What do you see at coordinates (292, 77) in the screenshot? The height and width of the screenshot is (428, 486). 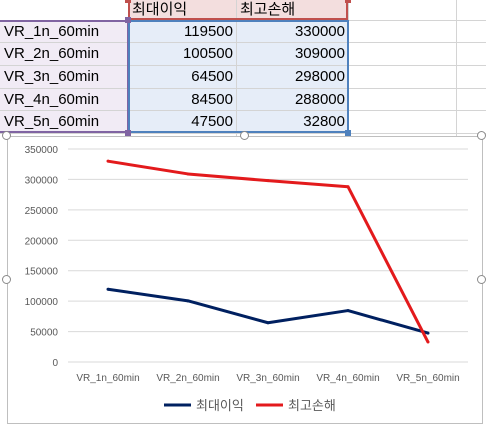 I see `max-loss-cell: 298000` at bounding box center [292, 77].